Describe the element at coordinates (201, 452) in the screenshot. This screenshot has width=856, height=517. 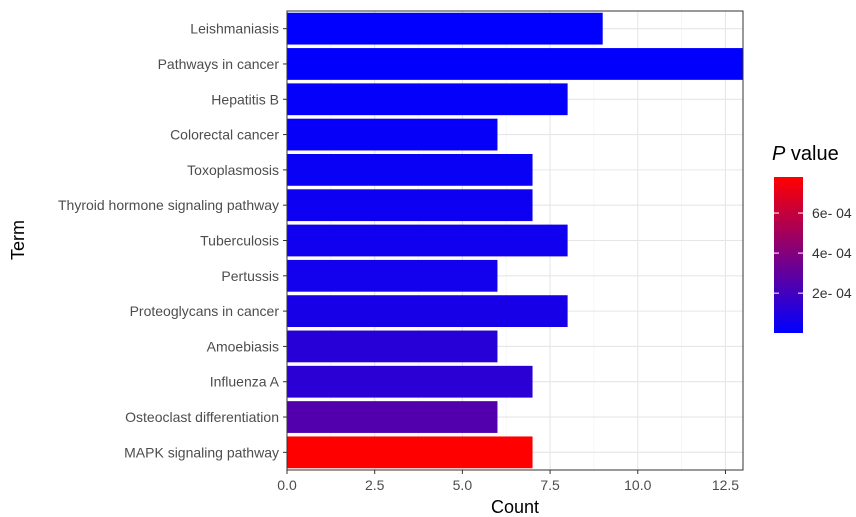
I see `category-label: MAPK signaling pathway` at that location.